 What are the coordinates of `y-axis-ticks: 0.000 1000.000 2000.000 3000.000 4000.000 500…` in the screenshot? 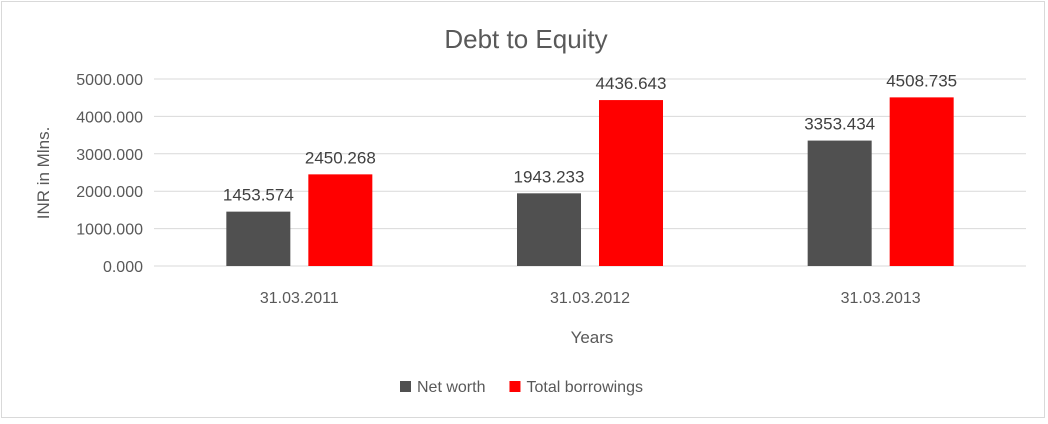 It's located at (109, 174).